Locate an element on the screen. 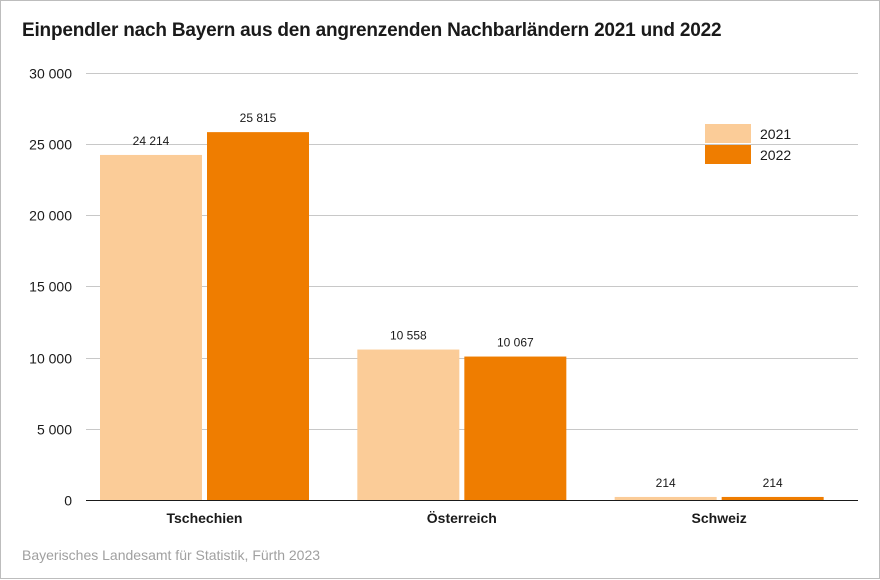 The width and height of the screenshot is (880, 580). bar-2021-Österreich is located at coordinates (408, 424).